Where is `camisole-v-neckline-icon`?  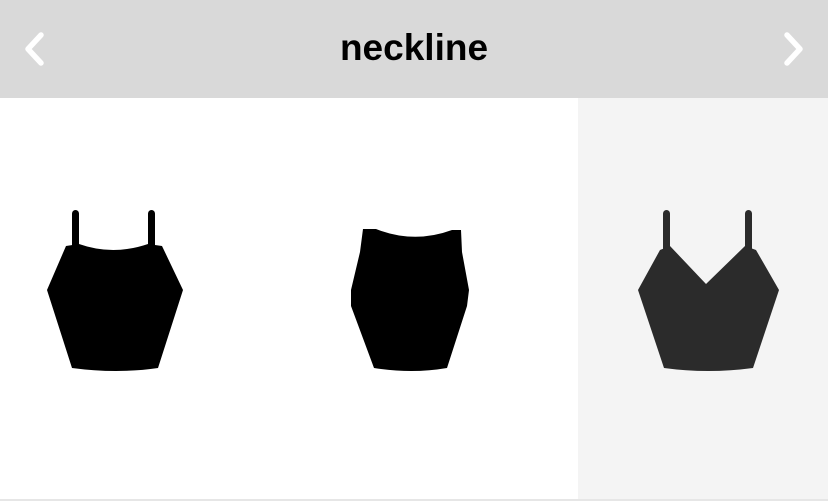 camisole-v-neckline-icon is located at coordinates (708, 290).